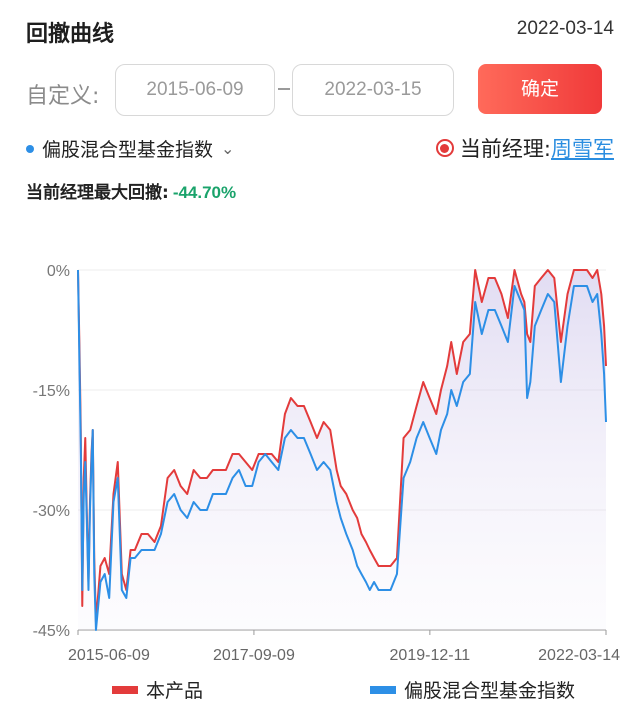 The width and height of the screenshot is (640, 706). I want to click on page-title: 回撤曲线, so click(70, 34).